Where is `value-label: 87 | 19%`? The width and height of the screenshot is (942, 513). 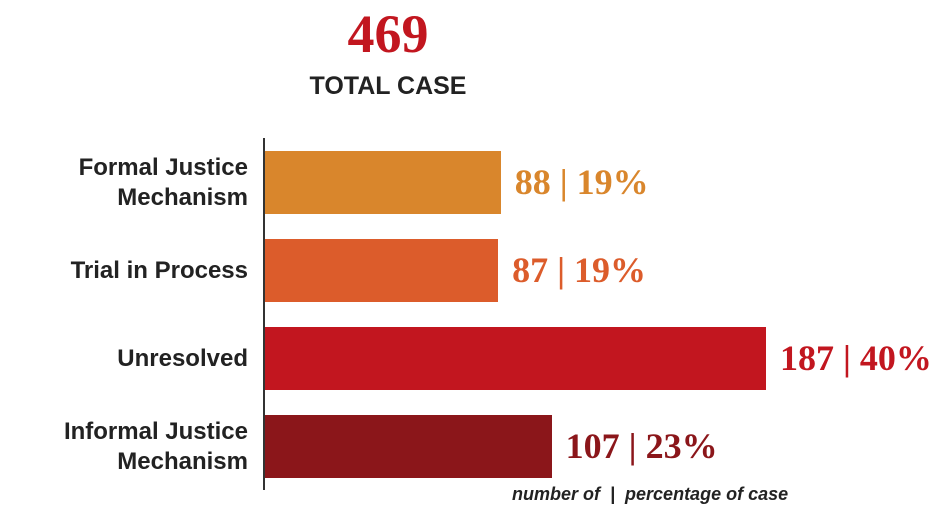 value-label: 87 | 19% is located at coordinates (579, 270).